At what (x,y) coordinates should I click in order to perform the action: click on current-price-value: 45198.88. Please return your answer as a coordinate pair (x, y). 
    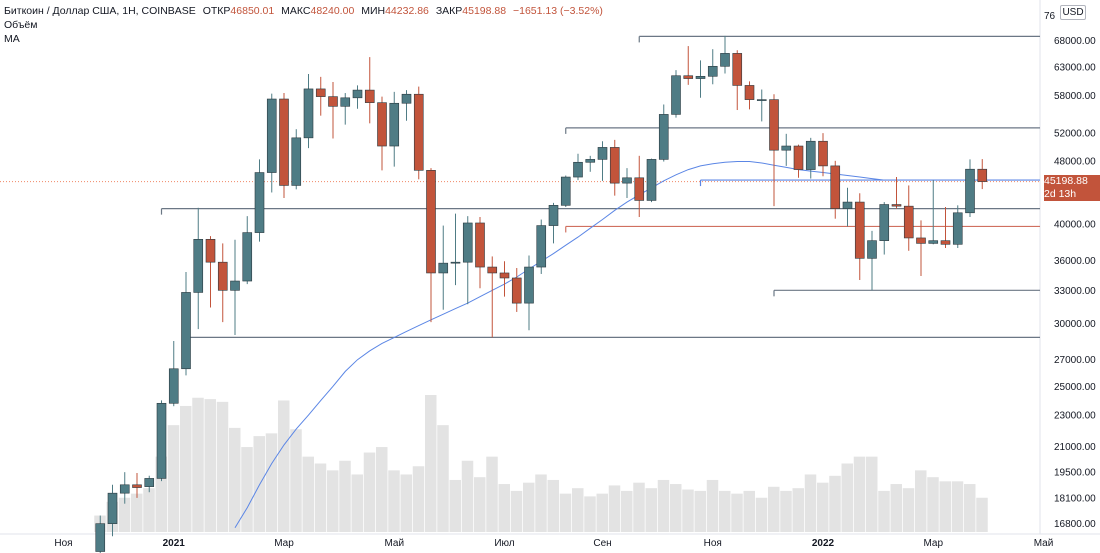
    Looking at the image, I should click on (1072, 181).